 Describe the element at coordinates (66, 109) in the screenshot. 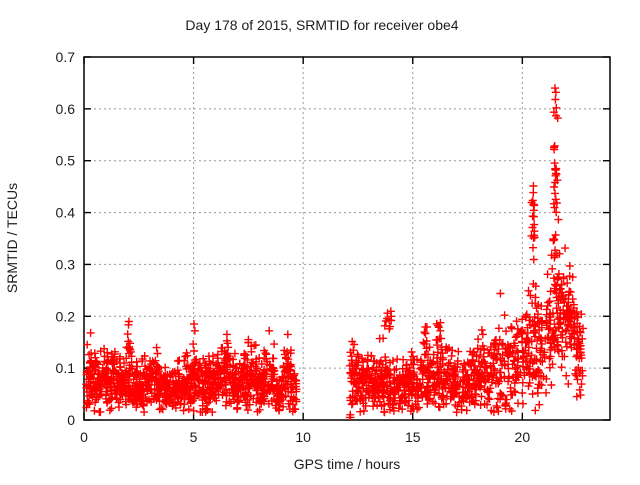

I see `y-tick-label: 0.6` at that location.